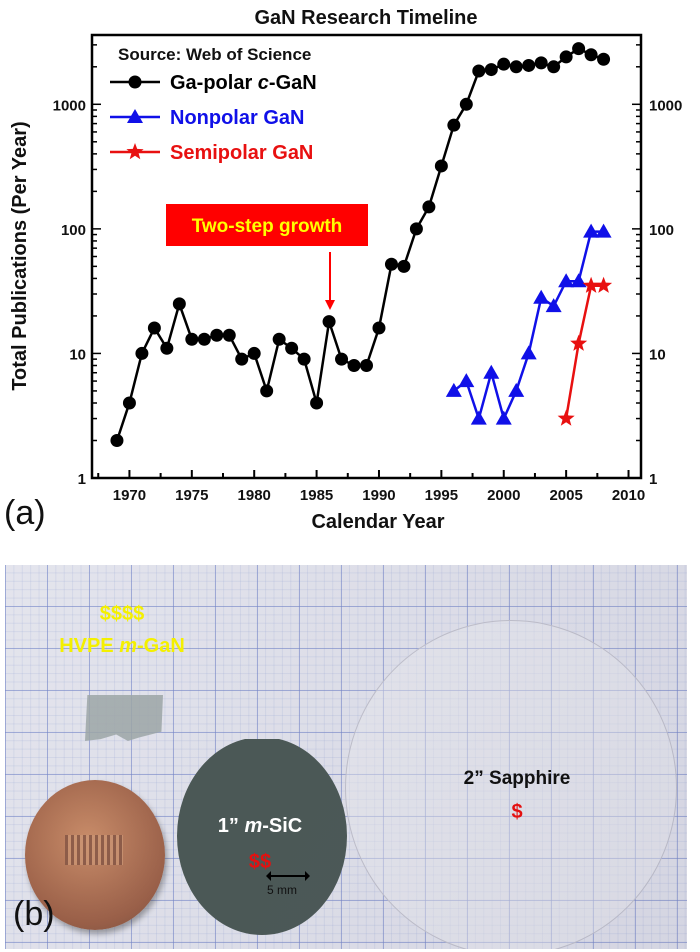 This screenshot has width=700, height=952. Describe the element at coordinates (237, 118) in the screenshot. I see `legend-label: Nonpolar GaN` at that location.